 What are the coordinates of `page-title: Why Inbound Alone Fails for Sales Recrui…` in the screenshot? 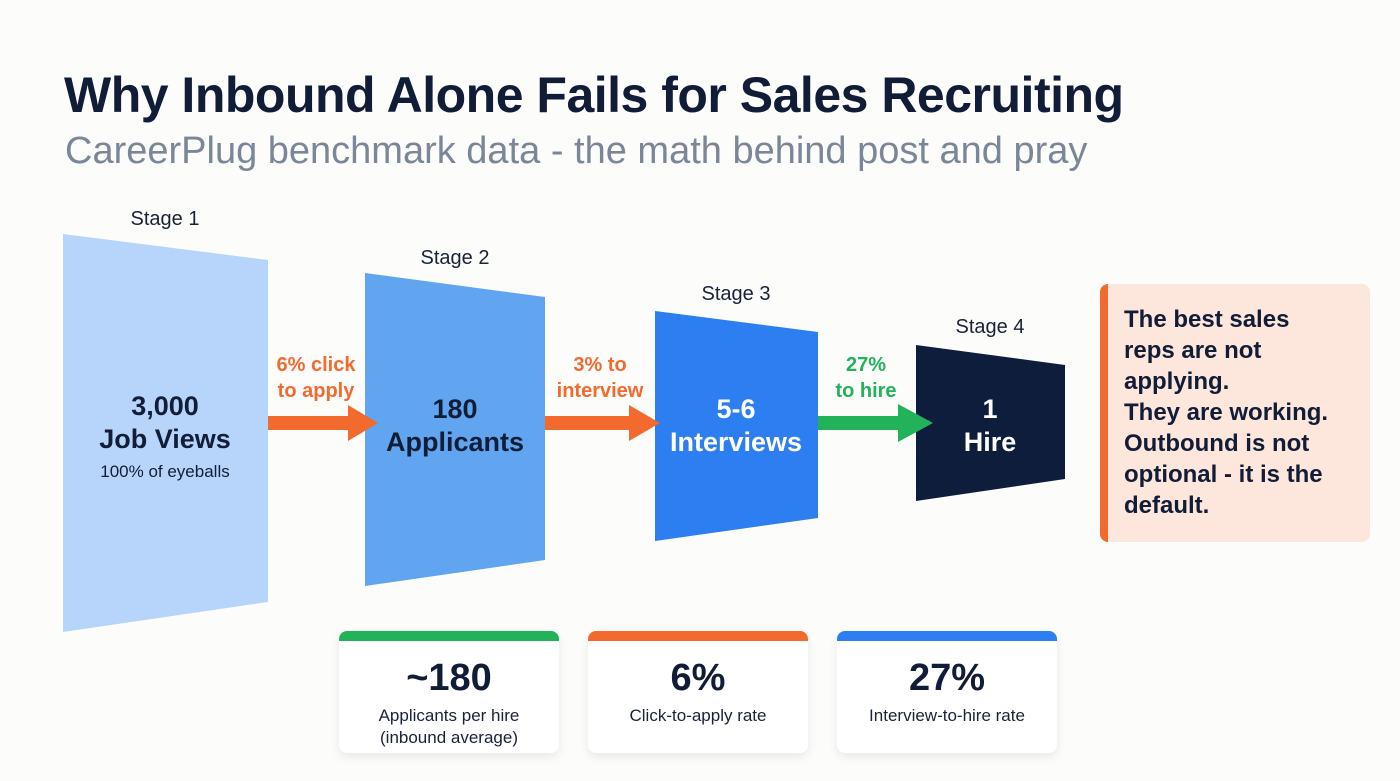 It's located at (594, 95).